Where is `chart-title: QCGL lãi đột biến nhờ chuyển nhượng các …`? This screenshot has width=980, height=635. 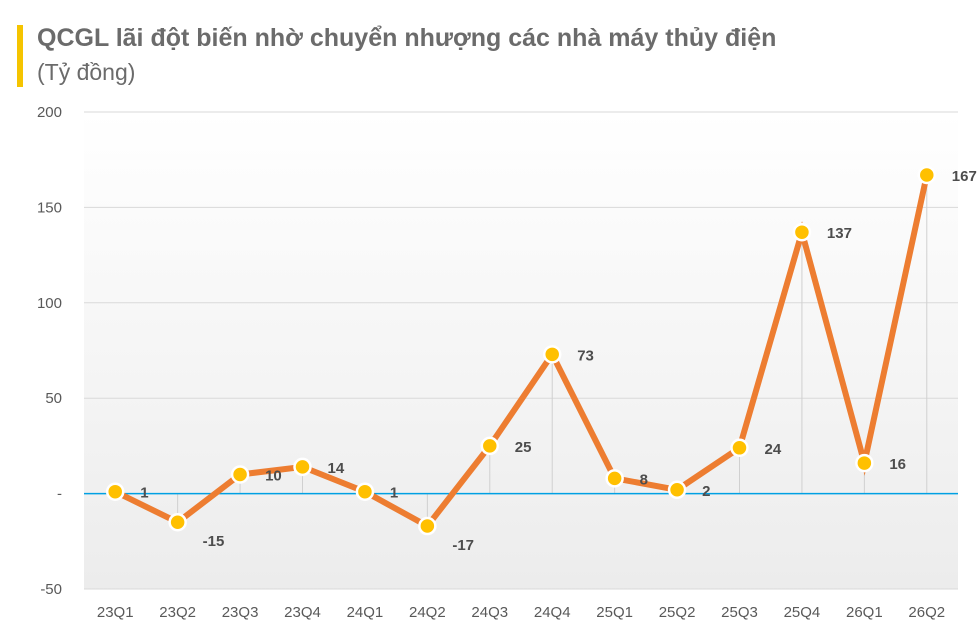 chart-title: QCGL lãi đột biến nhờ chuyển nhượng các … is located at coordinates (407, 38).